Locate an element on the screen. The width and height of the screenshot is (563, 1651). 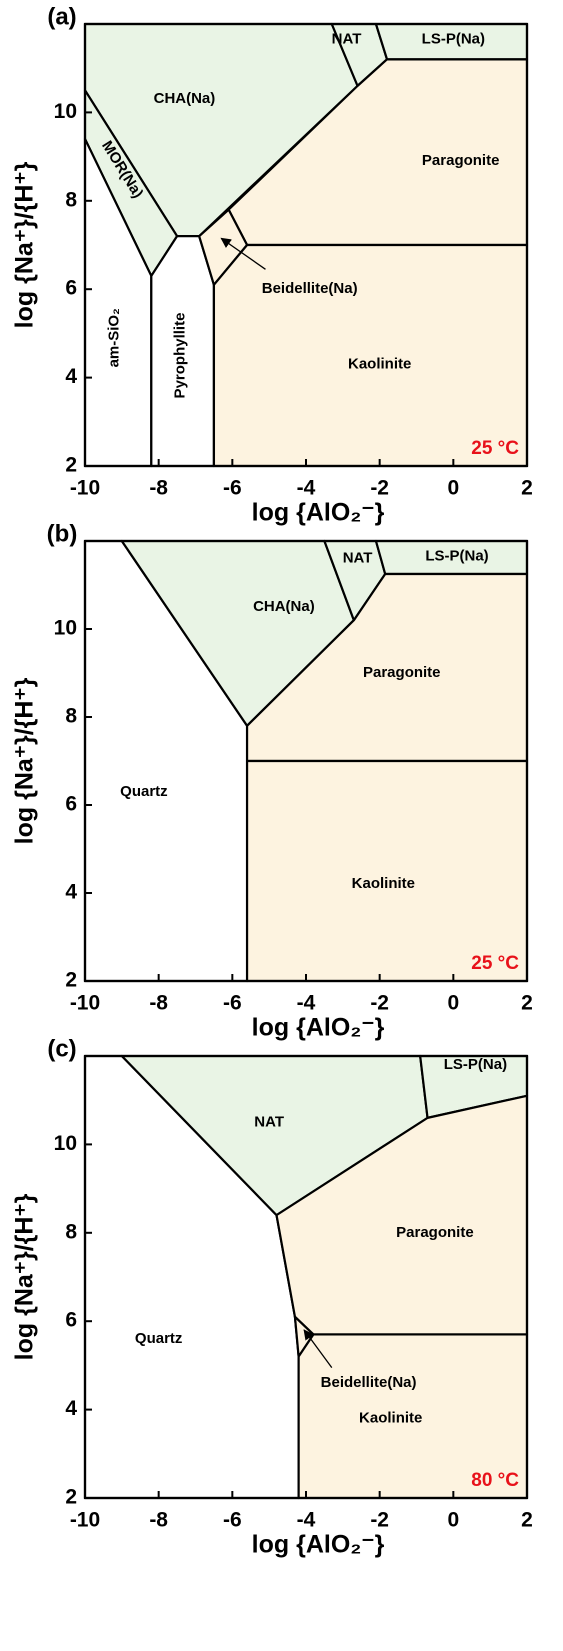
panel-label: (b) is located at coordinates (62, 533).